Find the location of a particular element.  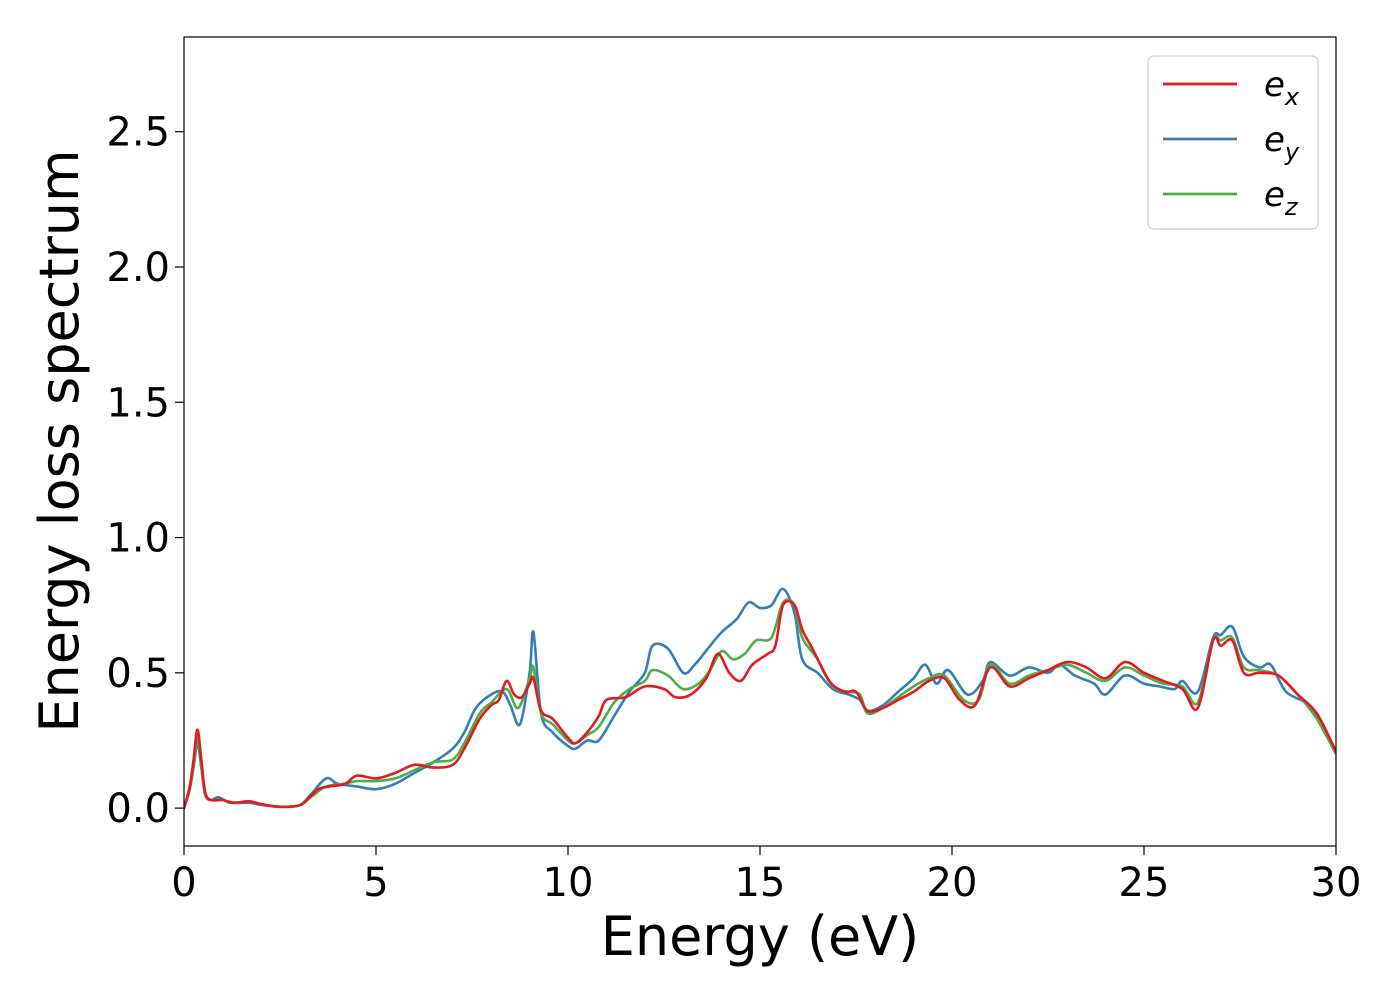

x-tick-label: 20 is located at coordinates (952, 883).